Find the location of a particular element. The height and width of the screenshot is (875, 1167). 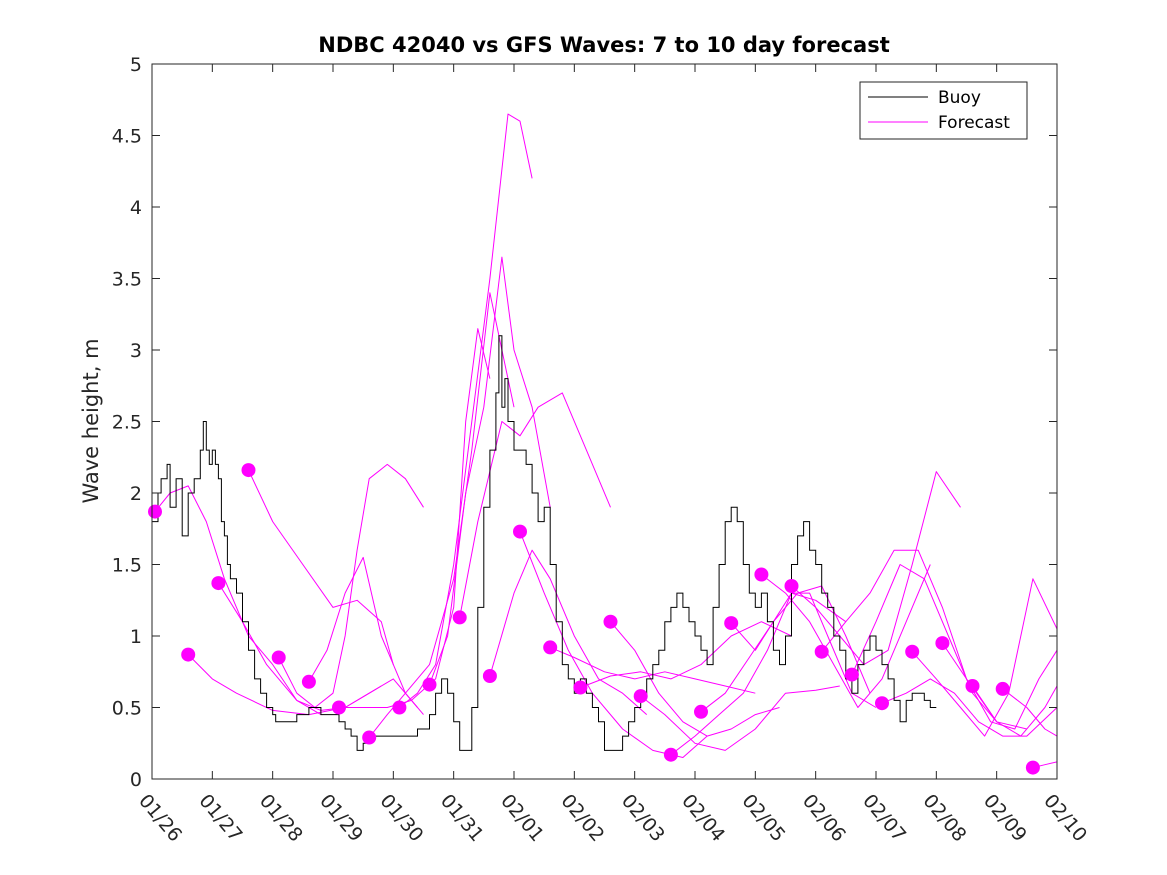

y-axis-label: Wave height, m is located at coordinates (91, 420).